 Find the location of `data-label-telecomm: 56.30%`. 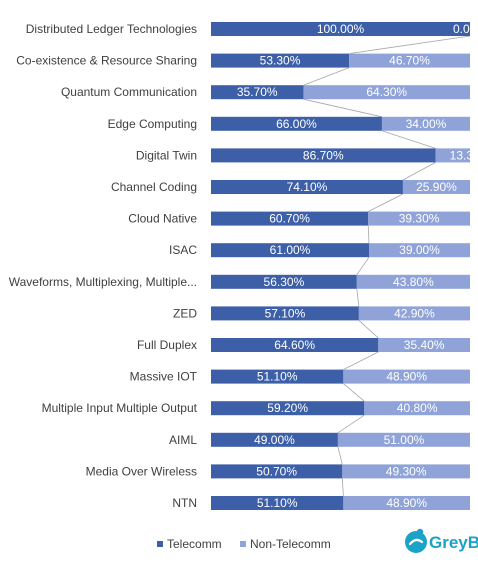

data-label-telecomm: 56.30% is located at coordinates (284, 282).